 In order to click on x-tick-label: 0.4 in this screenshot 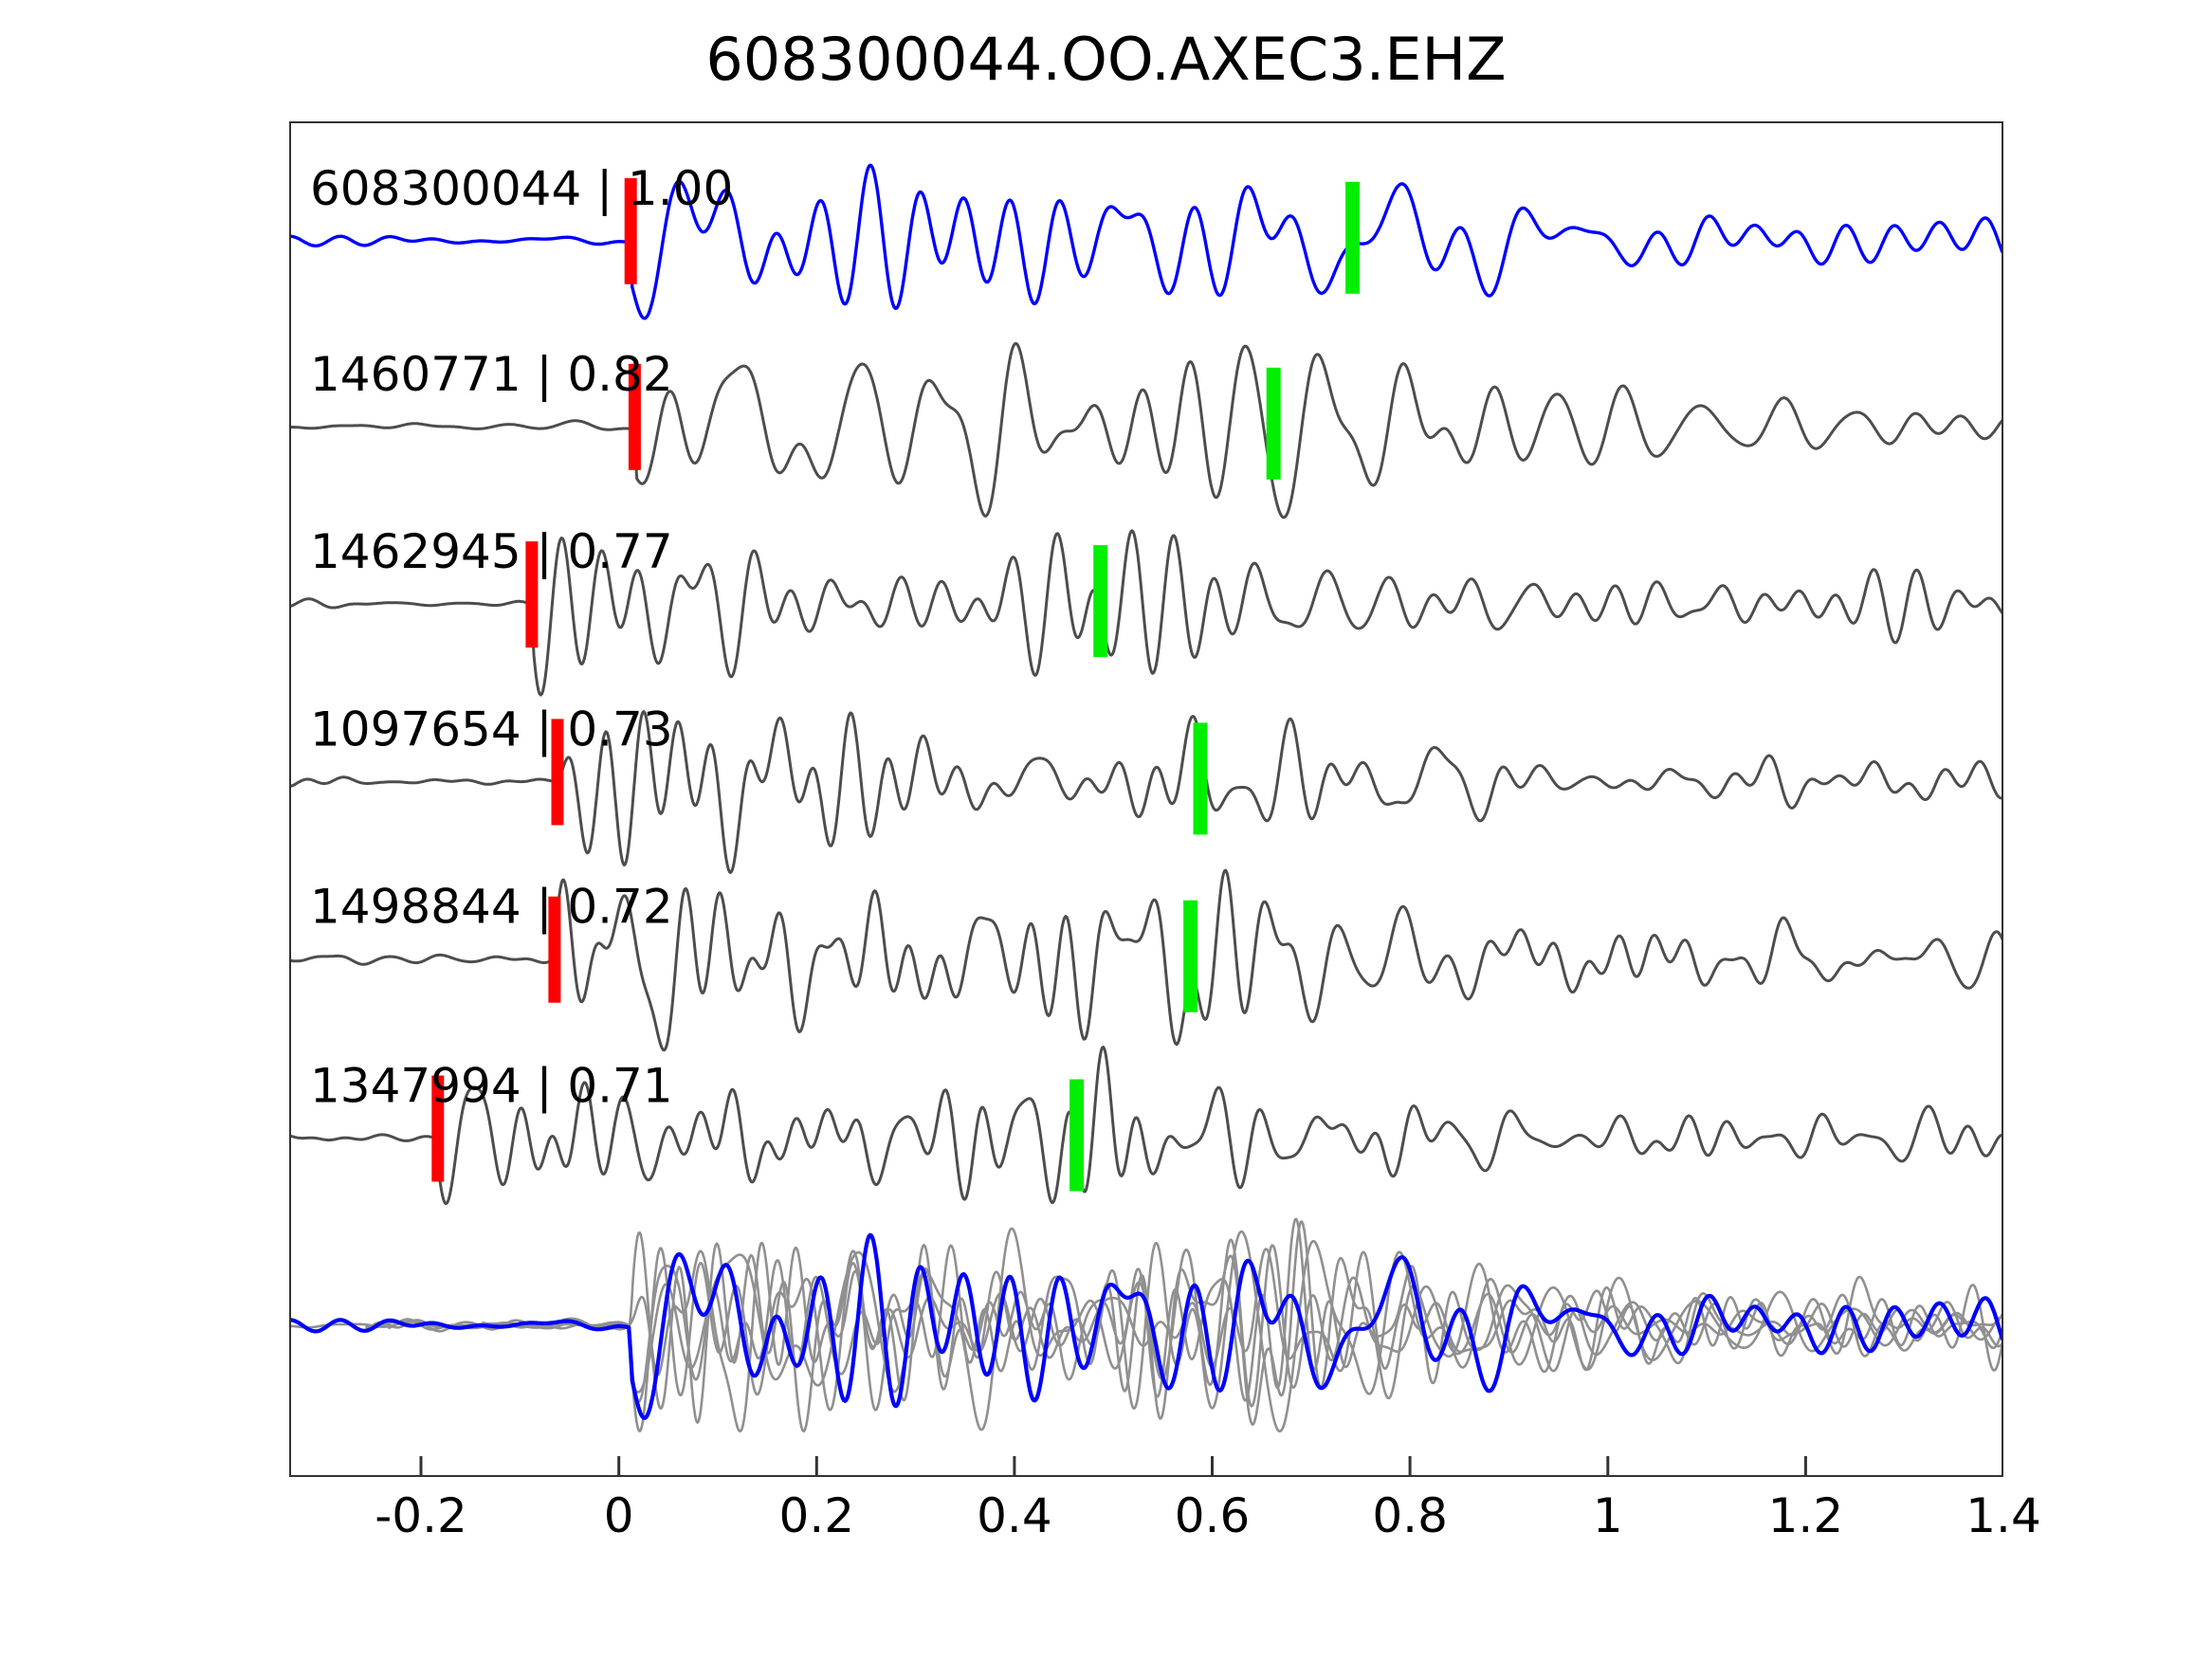, I will do `click(1014, 1515)`.